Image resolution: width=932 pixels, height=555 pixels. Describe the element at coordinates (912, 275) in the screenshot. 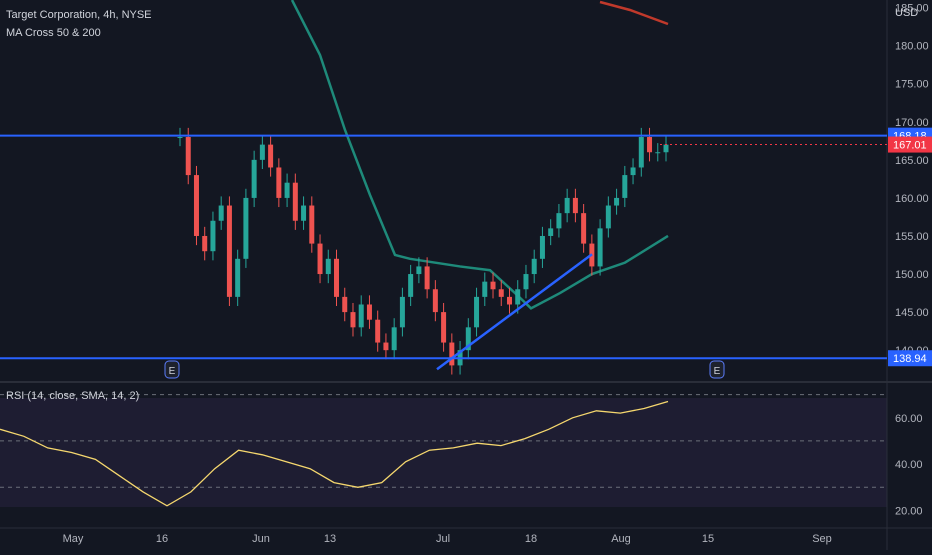

I see `price-tick-label: 150.00` at that location.